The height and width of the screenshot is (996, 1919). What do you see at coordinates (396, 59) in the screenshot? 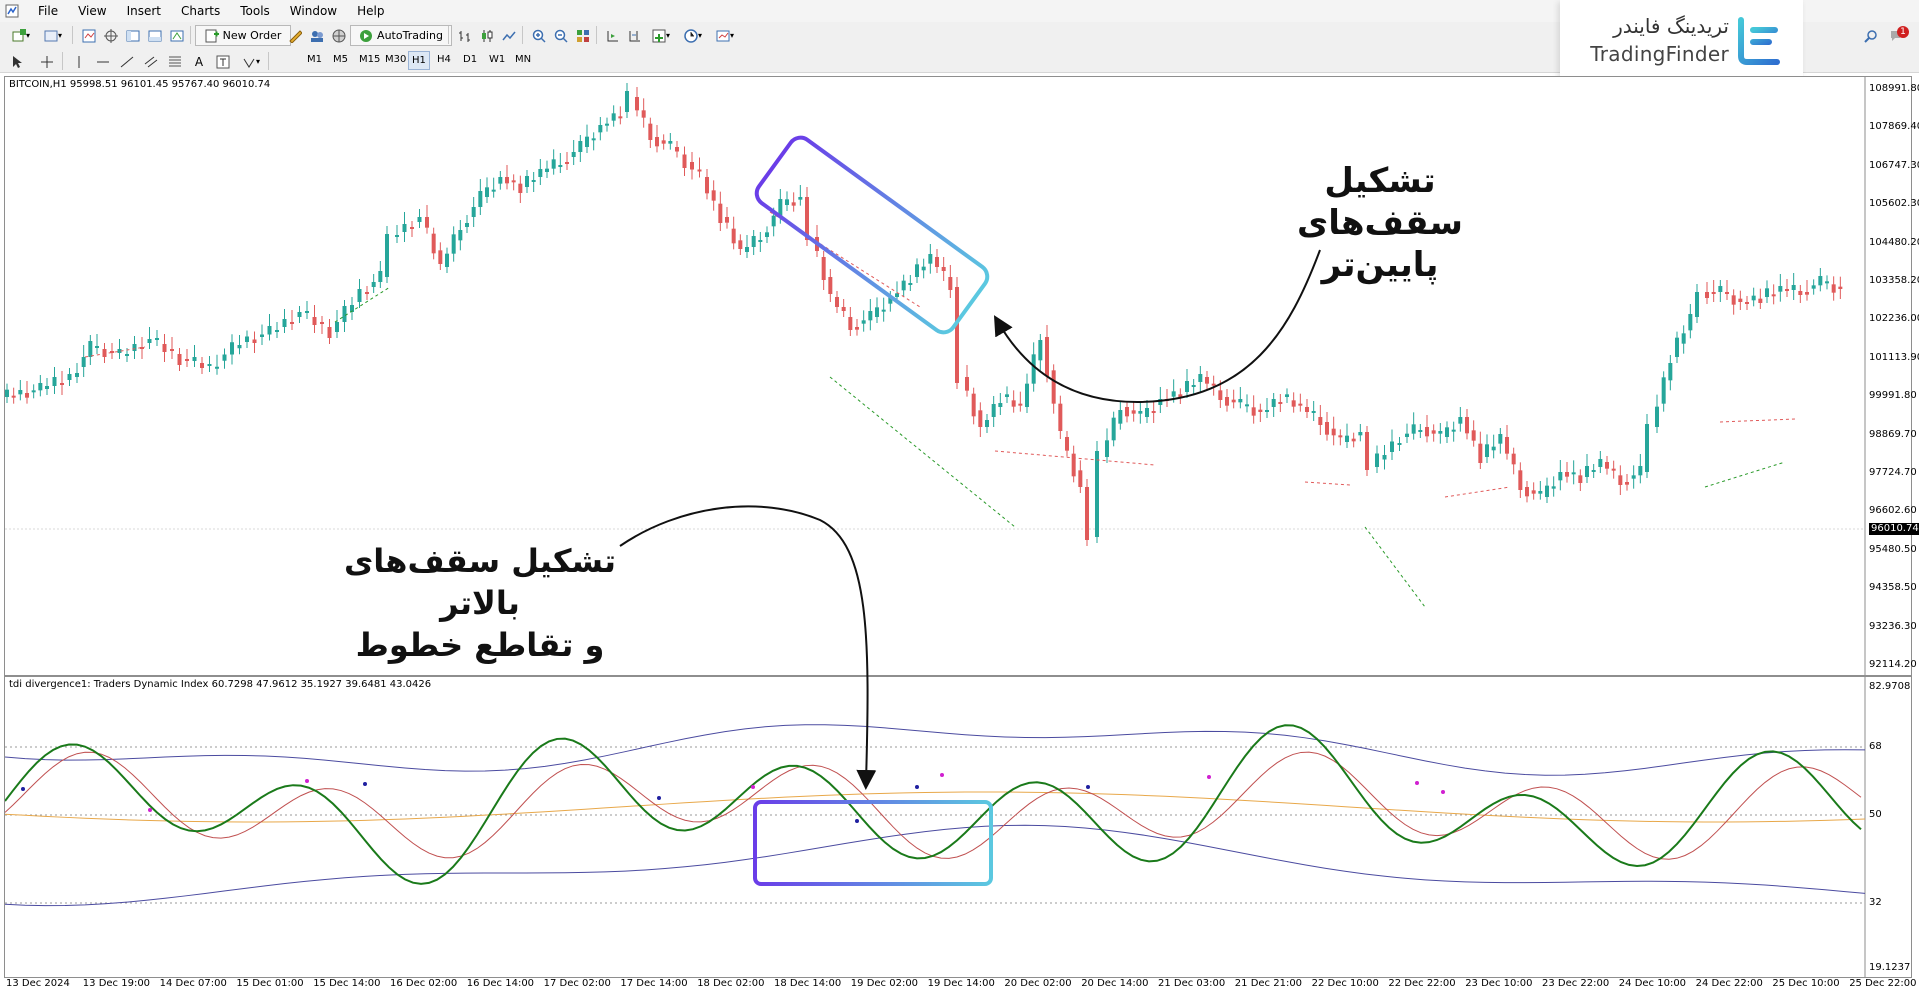
I see `timeframe-m30: M30` at bounding box center [396, 59].